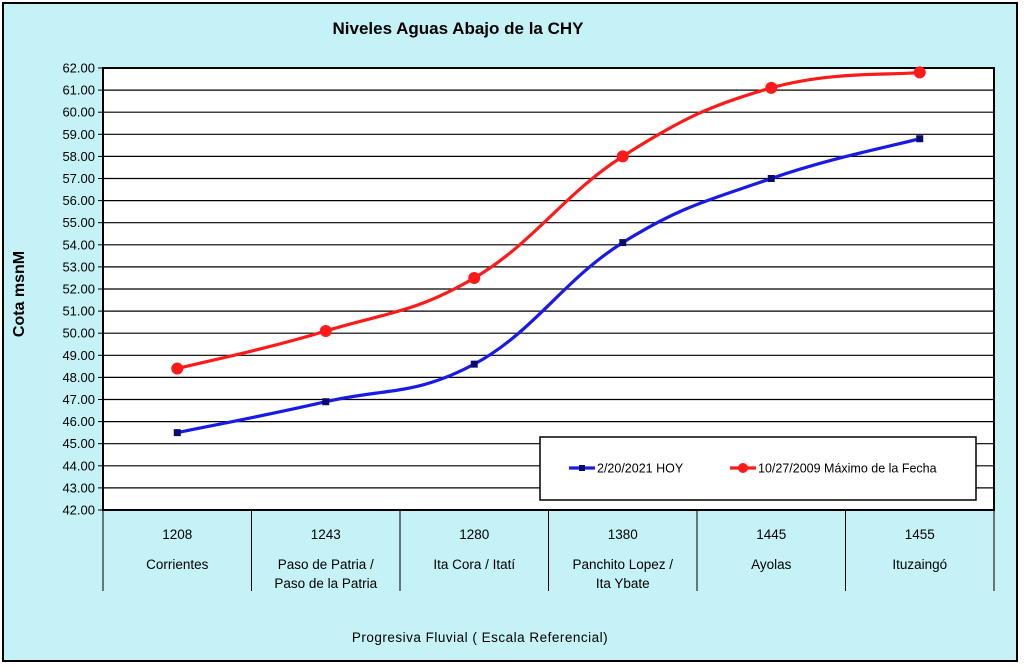  Describe the element at coordinates (78, 399) in the screenshot. I see `y-tick-label: 47.00` at that location.